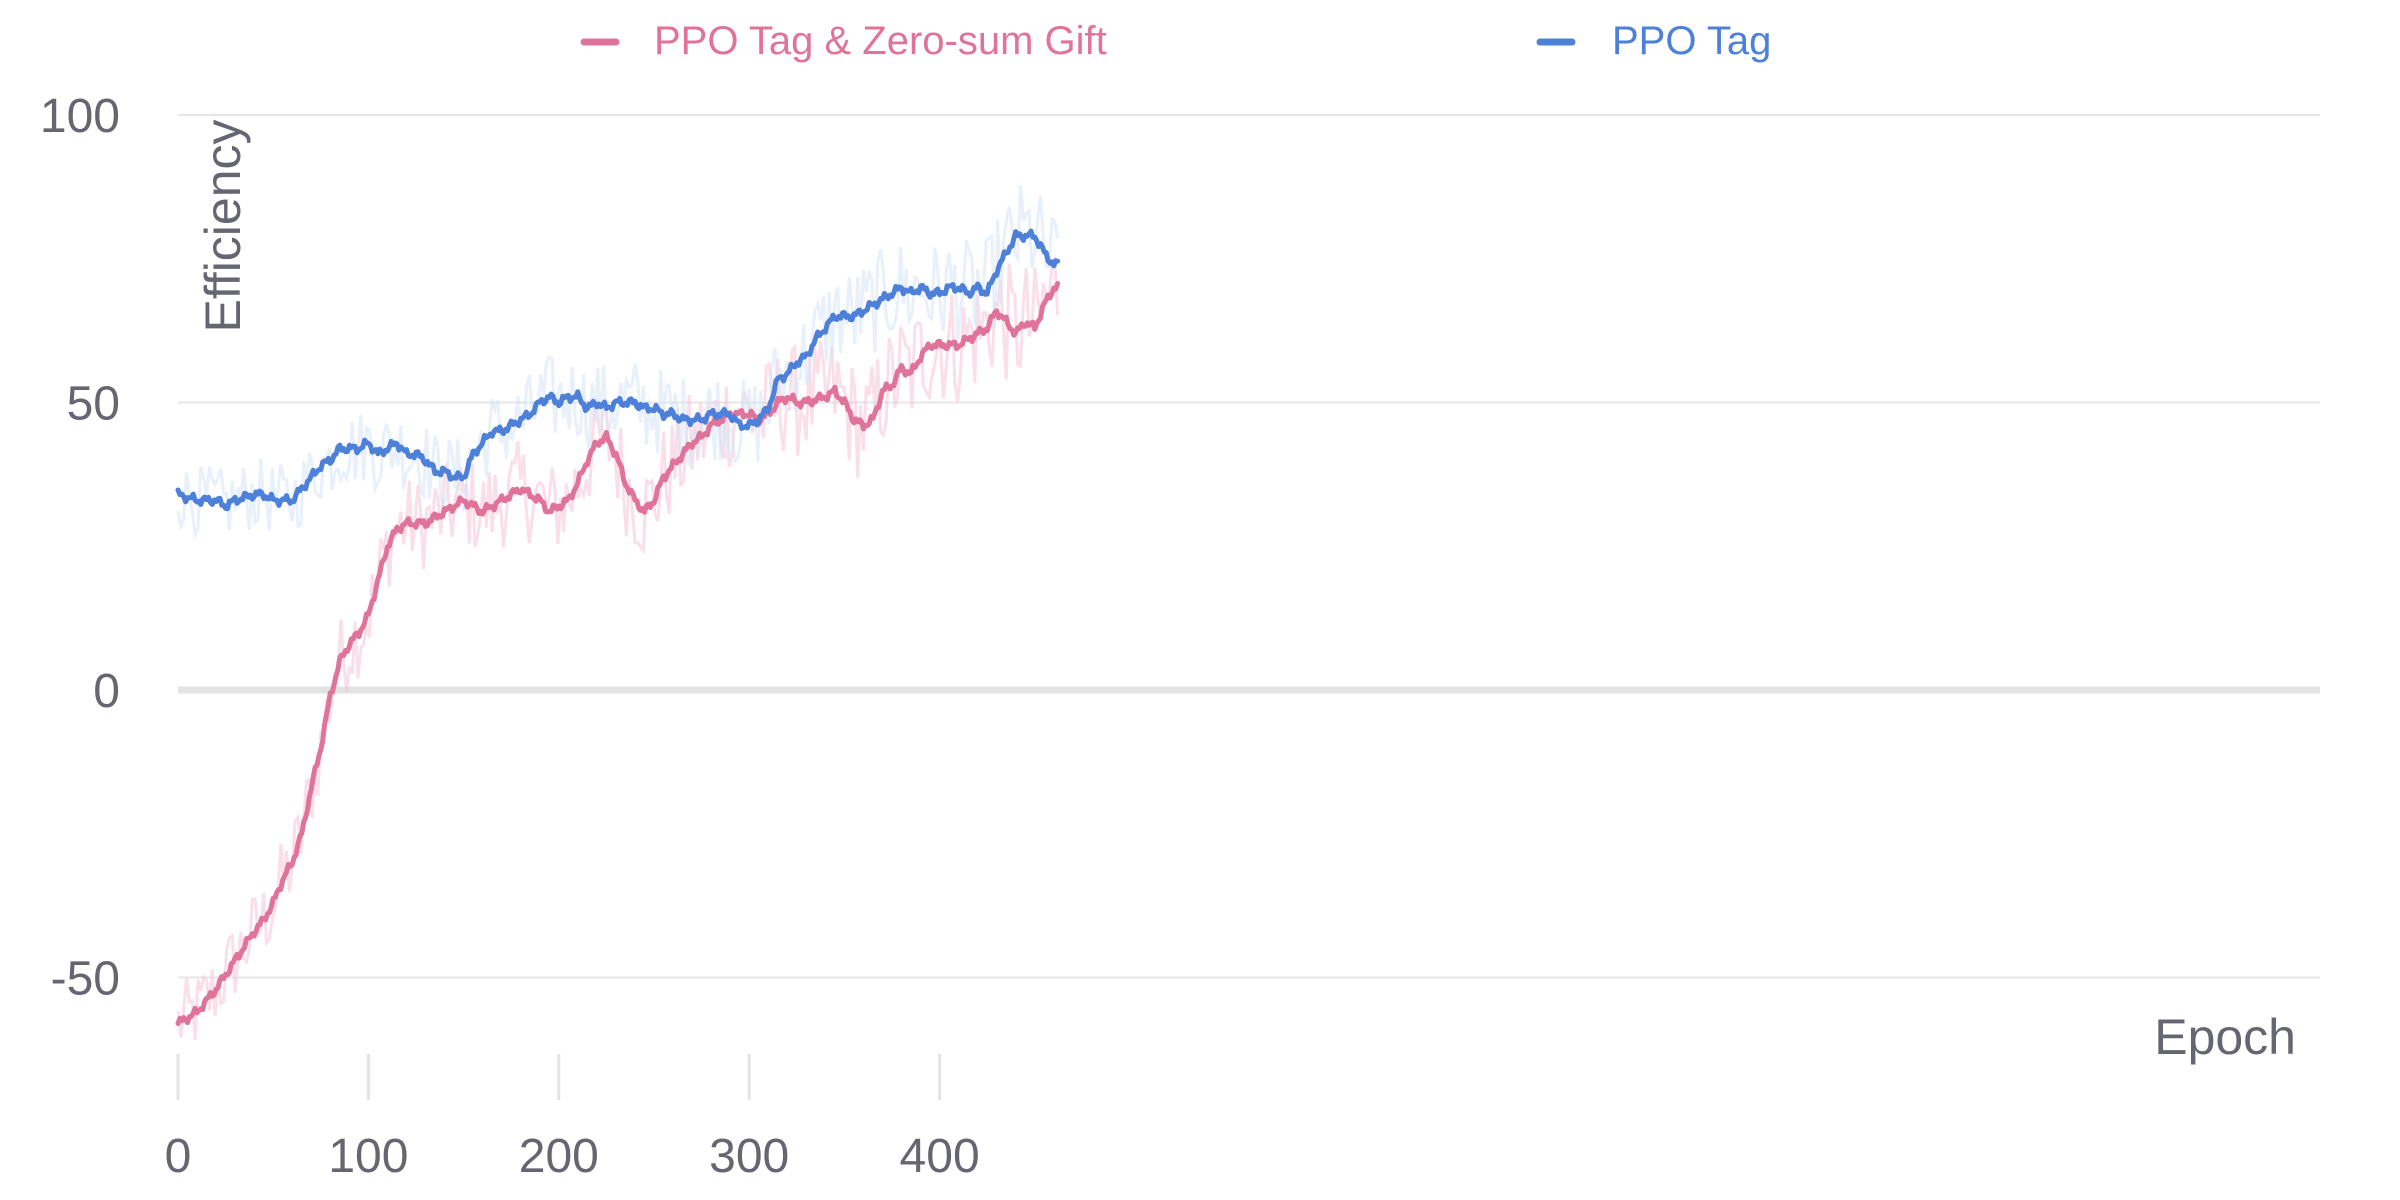 The height and width of the screenshot is (1200, 2400). I want to click on raw-series-line-ppo-tag, so click(618, 362).